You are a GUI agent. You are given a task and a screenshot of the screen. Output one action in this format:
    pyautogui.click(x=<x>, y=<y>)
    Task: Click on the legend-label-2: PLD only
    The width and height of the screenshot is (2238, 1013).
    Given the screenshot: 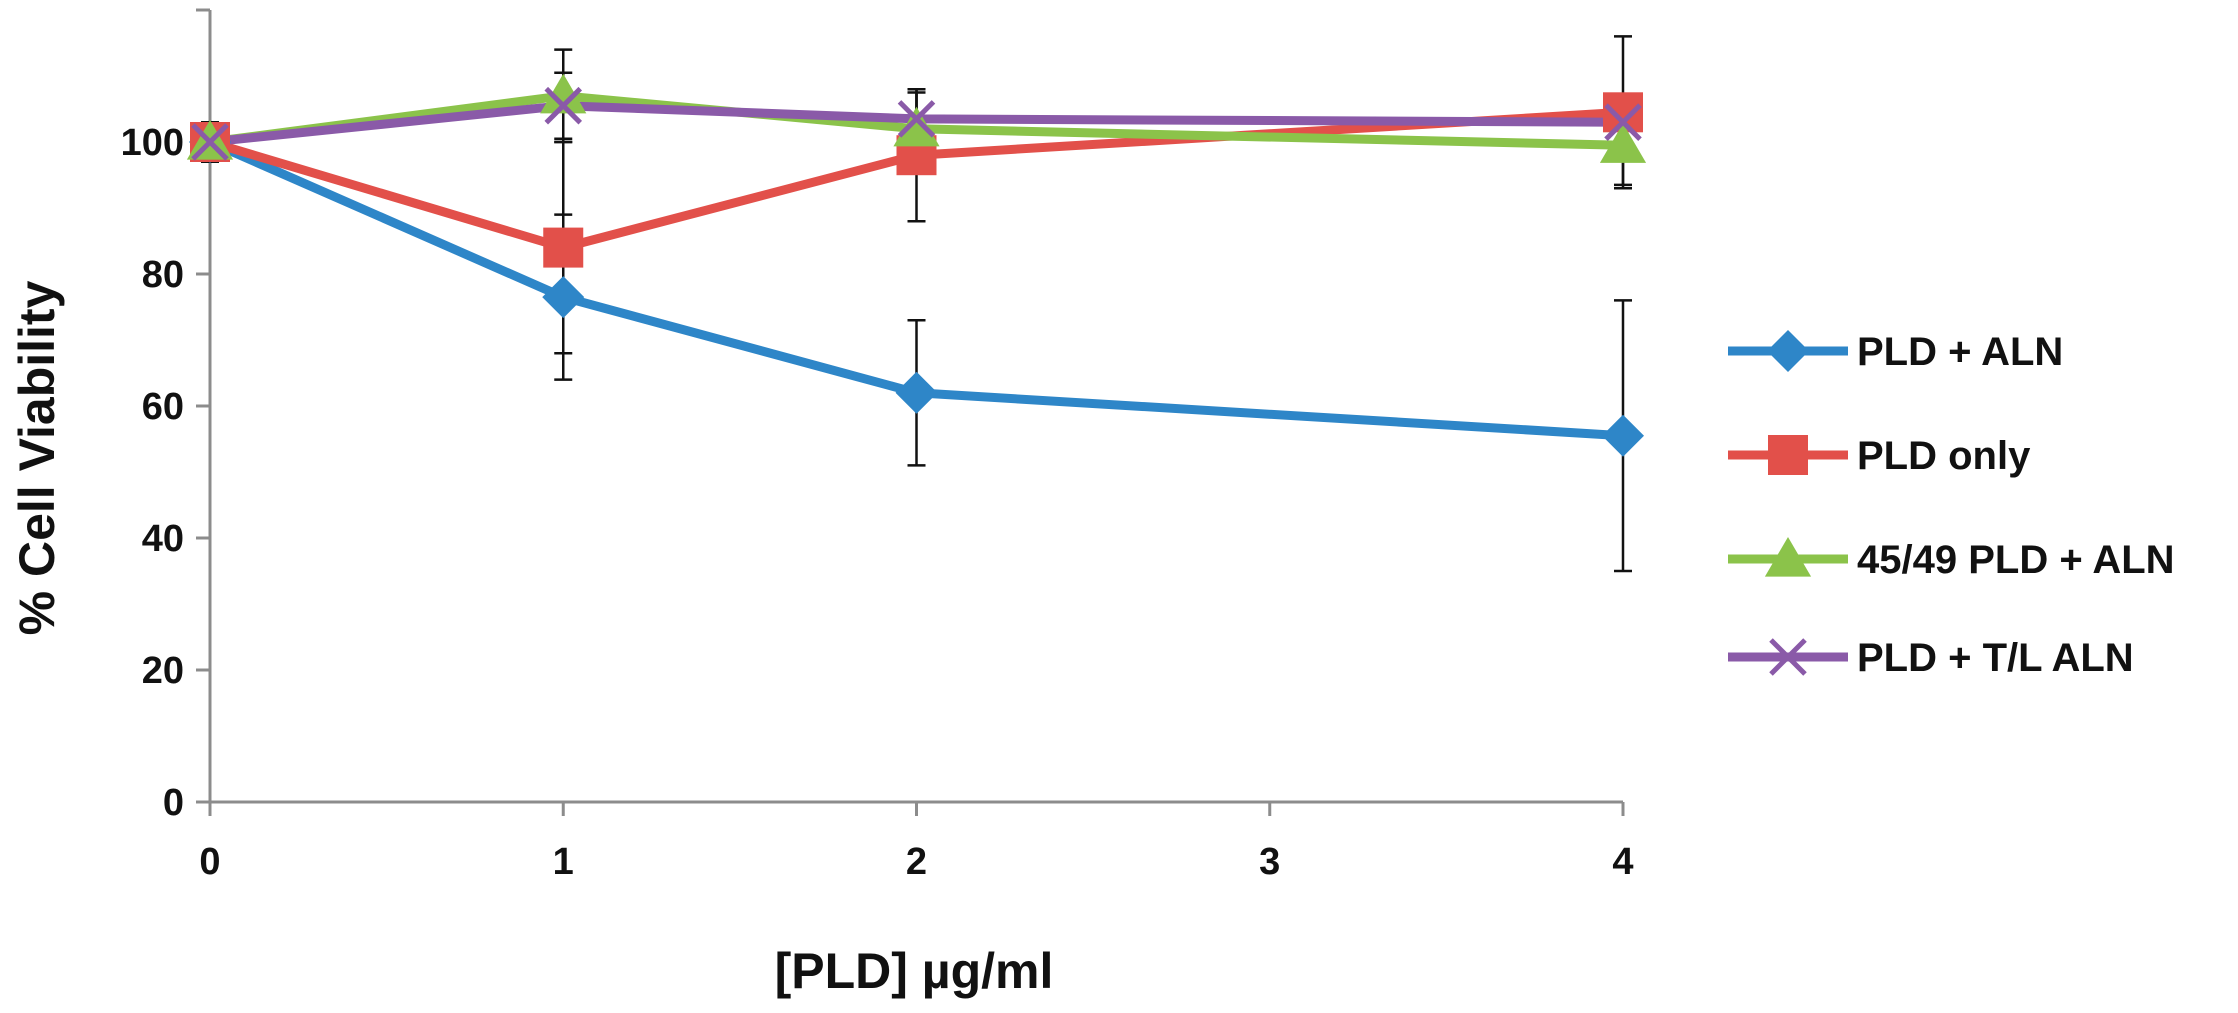 What is the action you would take?
    pyautogui.click(x=1944, y=456)
    